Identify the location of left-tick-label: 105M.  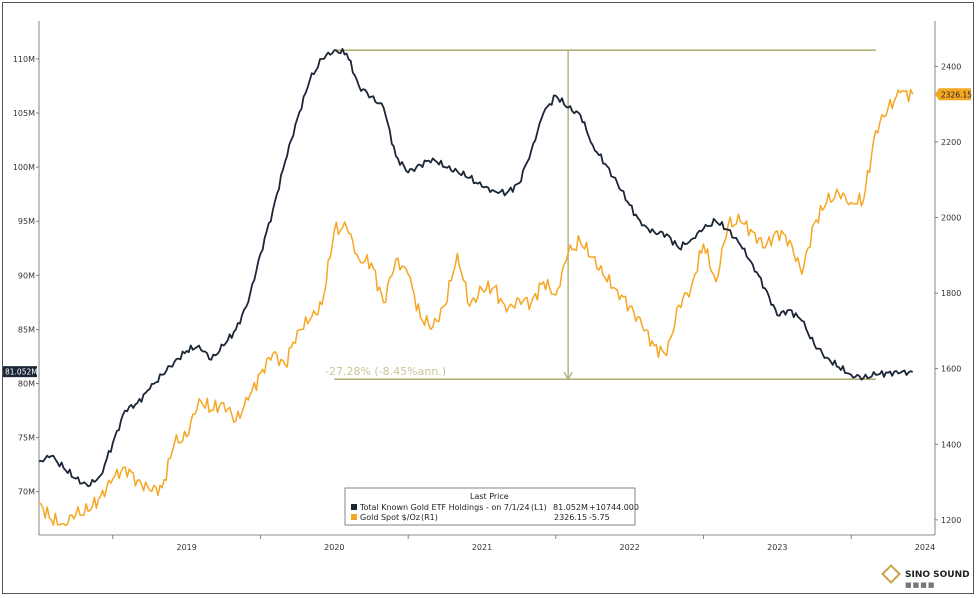
(24, 113).